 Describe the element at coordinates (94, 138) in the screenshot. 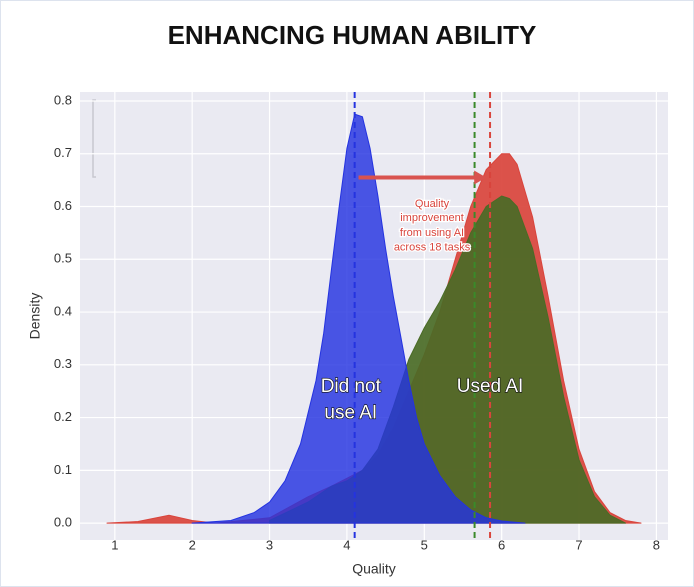

I see `corner-bracket` at that location.